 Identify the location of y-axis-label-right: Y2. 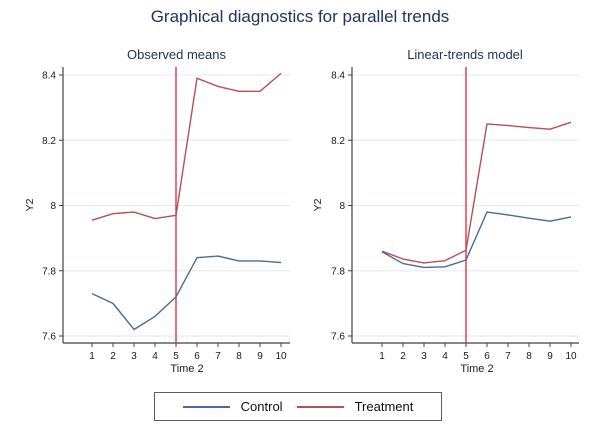
(318, 205).